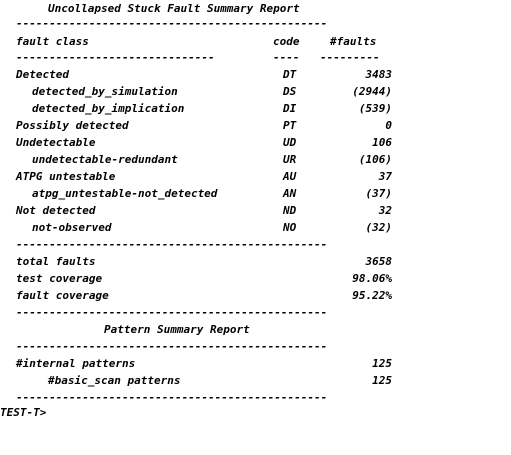 This screenshot has height=455, width=511. Describe the element at coordinates (372, 91) in the screenshot. I see `row-value: (2944)` at that location.